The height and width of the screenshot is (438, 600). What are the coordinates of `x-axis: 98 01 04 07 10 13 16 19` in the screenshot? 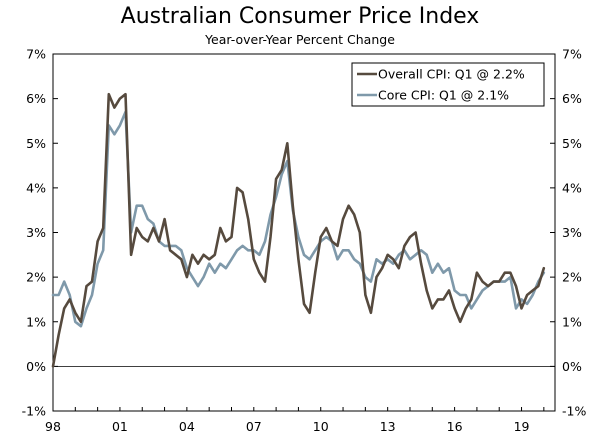 It's located at (295, 420).